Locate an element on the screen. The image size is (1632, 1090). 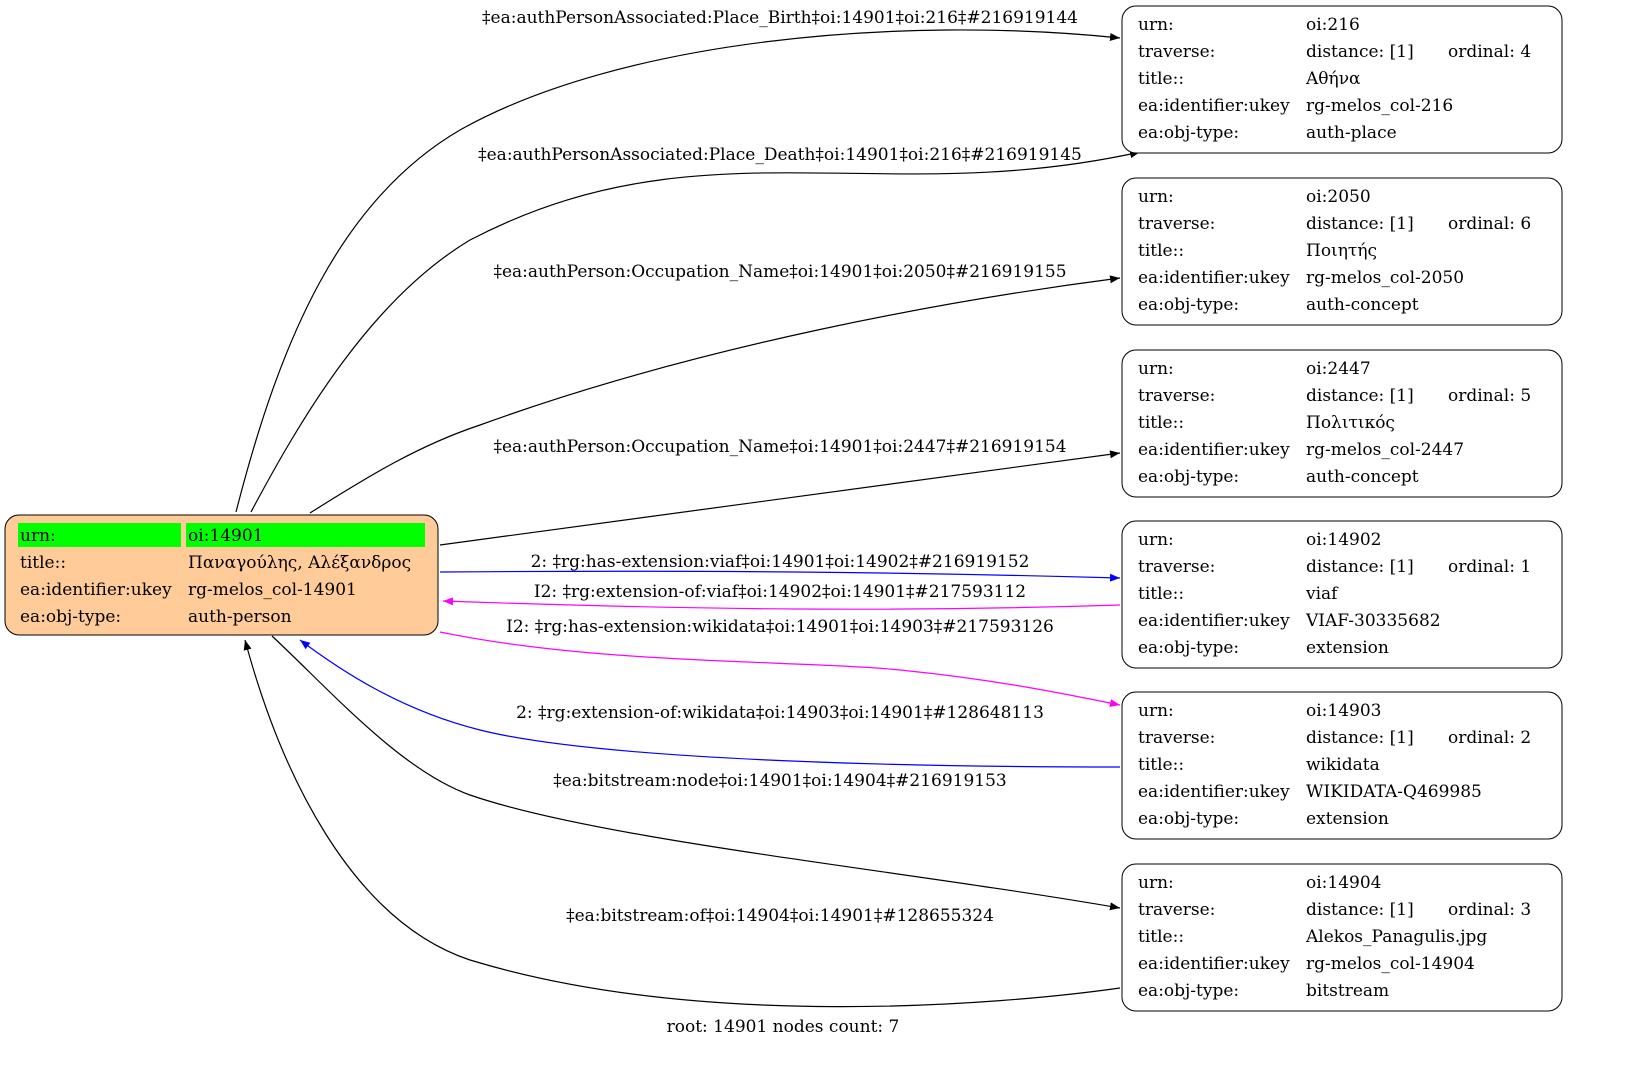
row-value: auth-person is located at coordinates (240, 617).